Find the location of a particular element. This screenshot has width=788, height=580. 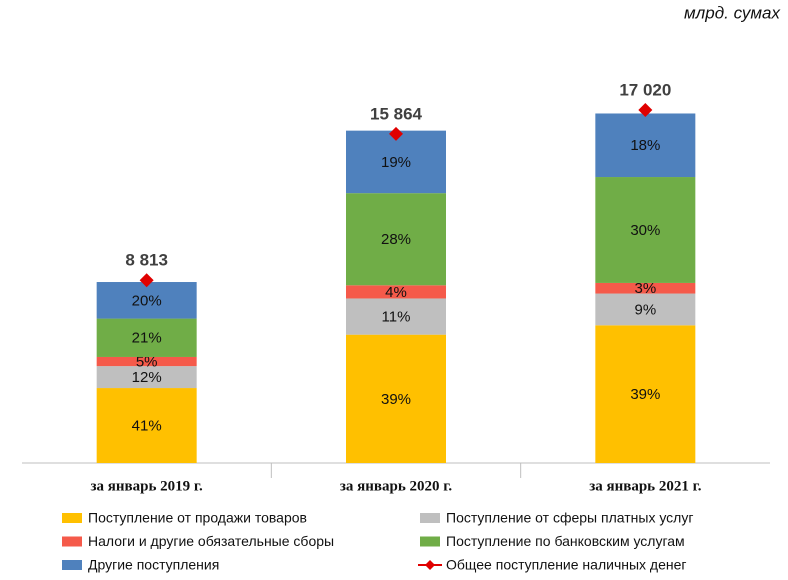

data-label: 21% is located at coordinates (147, 338).